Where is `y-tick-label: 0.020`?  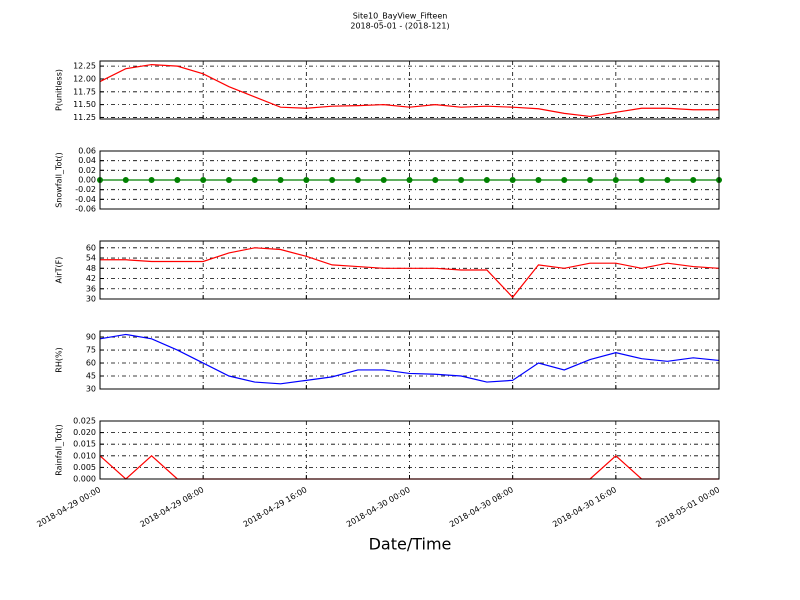
y-tick-label: 0.020 is located at coordinates (84, 432).